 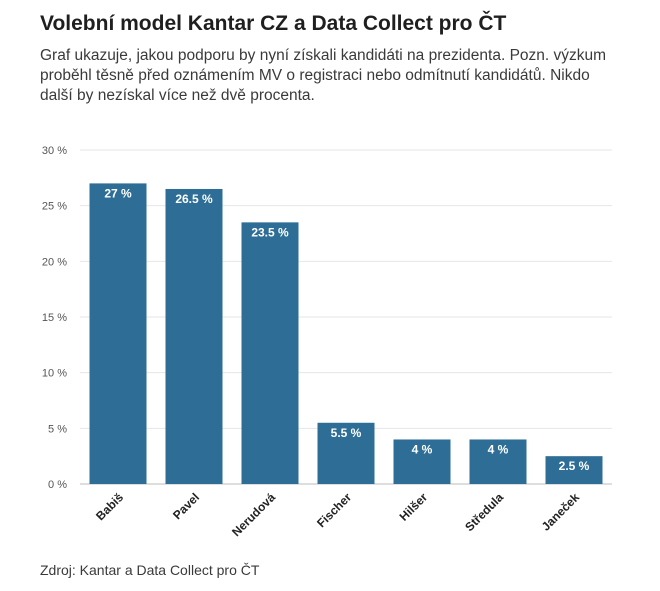 What do you see at coordinates (118, 193) in the screenshot?
I see `bar-data-label: 27 %` at bounding box center [118, 193].